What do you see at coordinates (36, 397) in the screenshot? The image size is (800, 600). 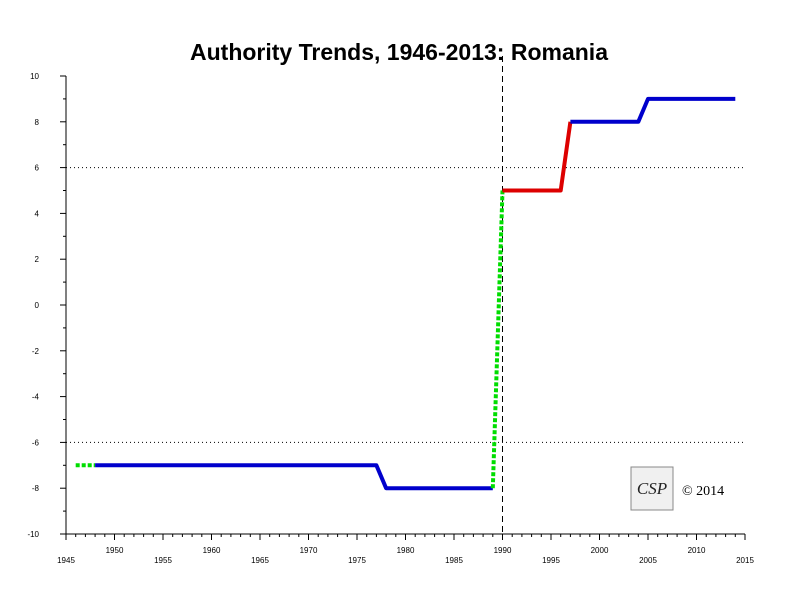 I see `y-tick-label--4: -4` at bounding box center [36, 397].